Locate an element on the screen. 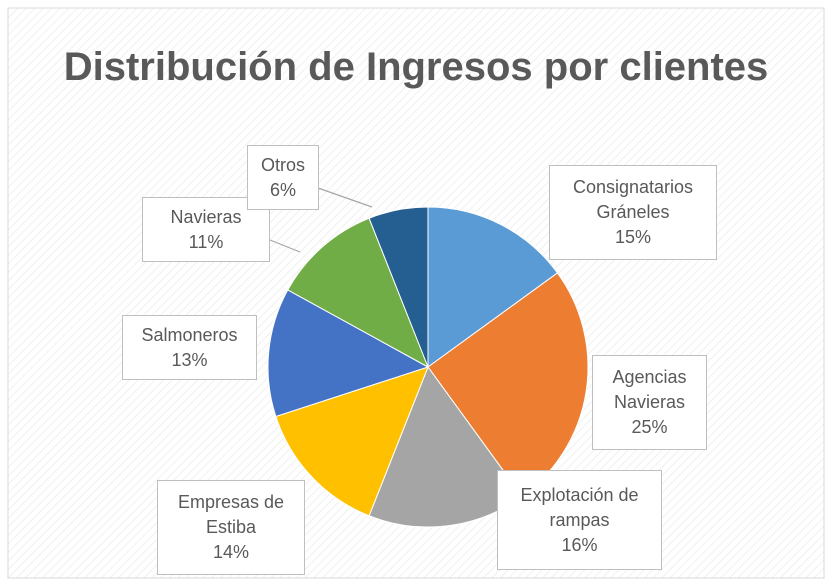  chart-title: Distribución de Ingresos por clientes is located at coordinates (416, 67).